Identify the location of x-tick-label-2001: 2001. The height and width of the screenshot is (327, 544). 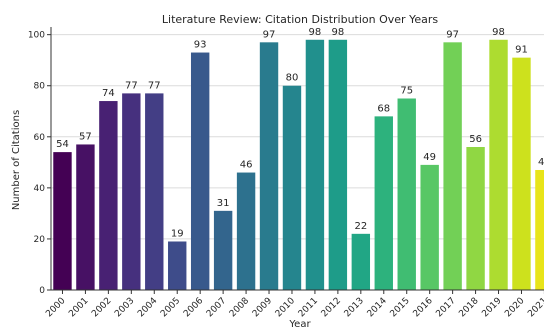
(78, 307).